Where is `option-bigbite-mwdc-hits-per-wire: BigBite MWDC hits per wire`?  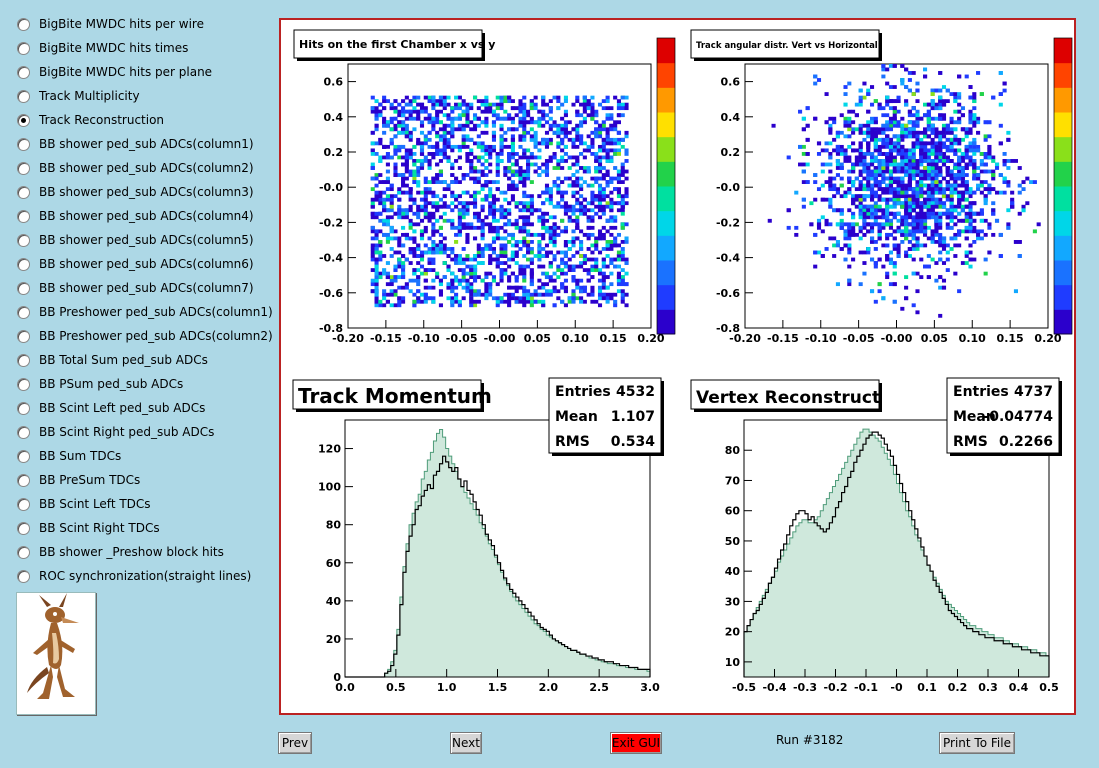
option-bigbite-mwdc-hits-per-wire: BigBite MWDC hits per wire is located at coordinates (145, 24).